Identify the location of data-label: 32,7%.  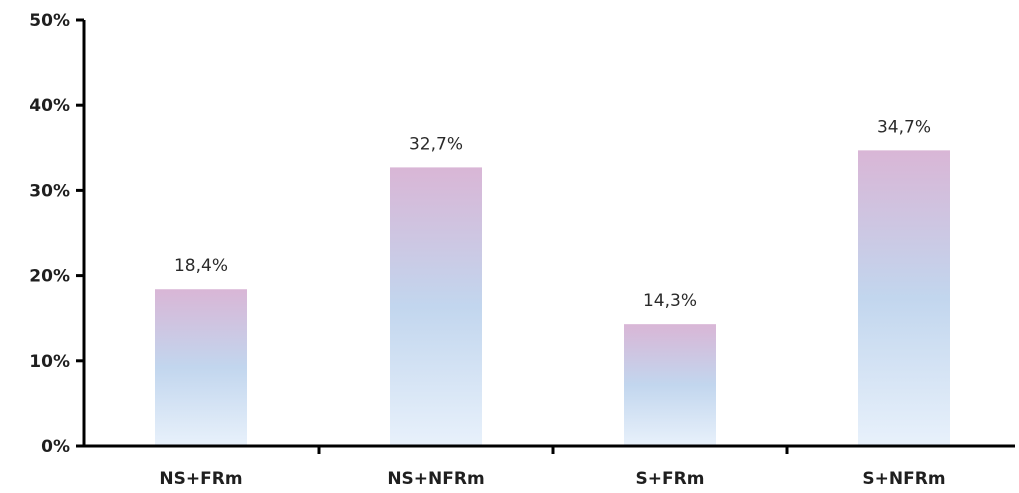
(436, 144).